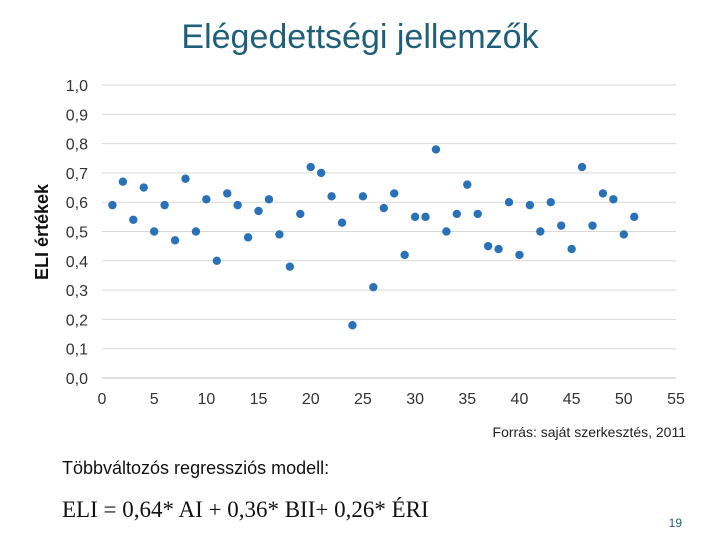 The width and height of the screenshot is (720, 540). Describe the element at coordinates (259, 399) in the screenshot. I see `x-tick-label: 15` at that location.